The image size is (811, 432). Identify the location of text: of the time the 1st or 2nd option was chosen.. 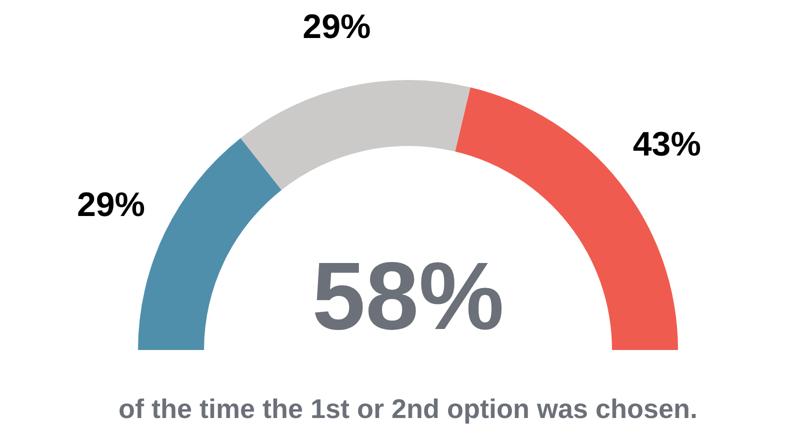
(408, 409).